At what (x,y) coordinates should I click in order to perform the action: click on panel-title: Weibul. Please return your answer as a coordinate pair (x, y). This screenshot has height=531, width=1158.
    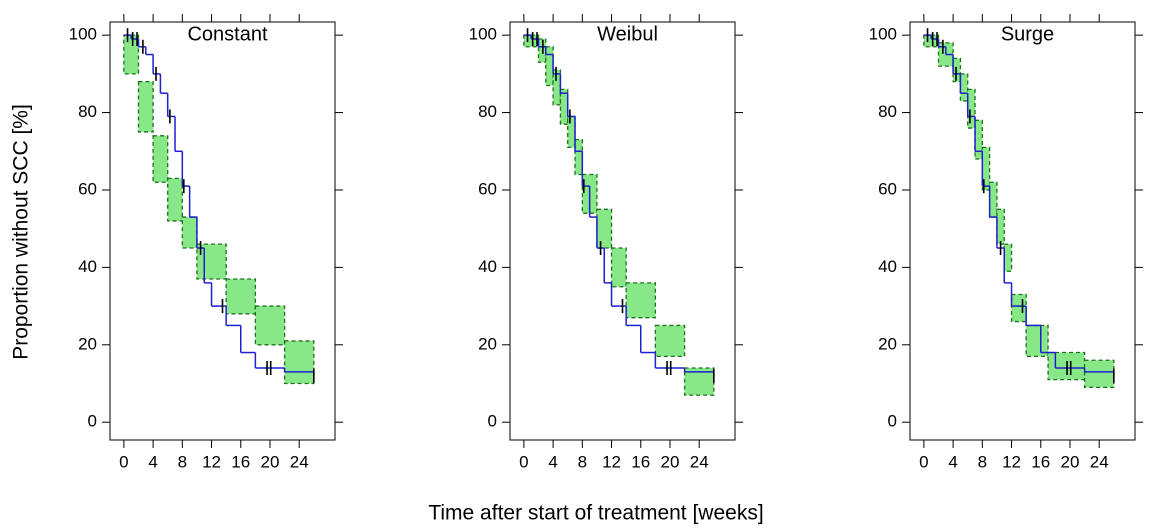
    Looking at the image, I should click on (627, 34).